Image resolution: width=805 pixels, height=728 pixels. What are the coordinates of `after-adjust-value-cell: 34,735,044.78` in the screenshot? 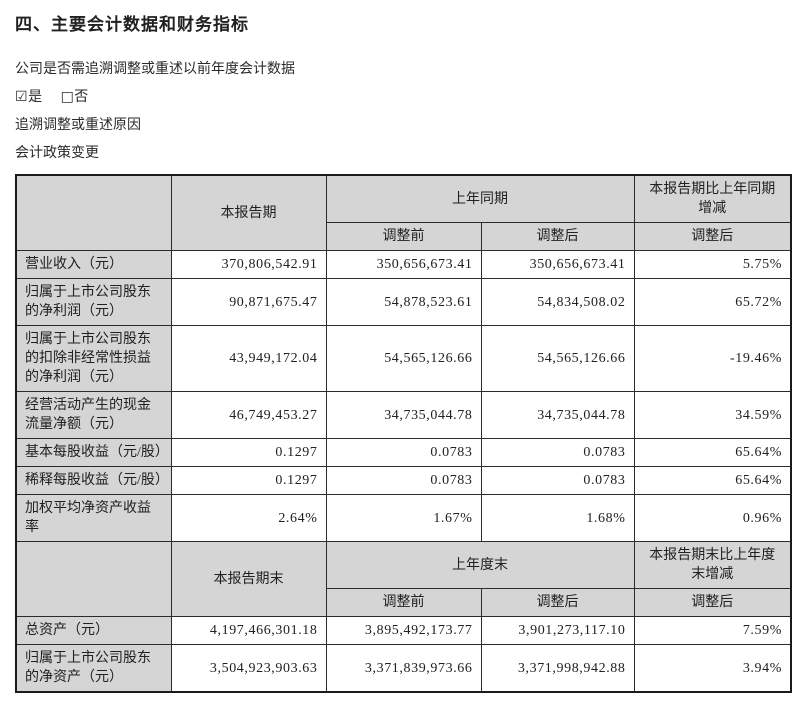 It's located at (557, 415).